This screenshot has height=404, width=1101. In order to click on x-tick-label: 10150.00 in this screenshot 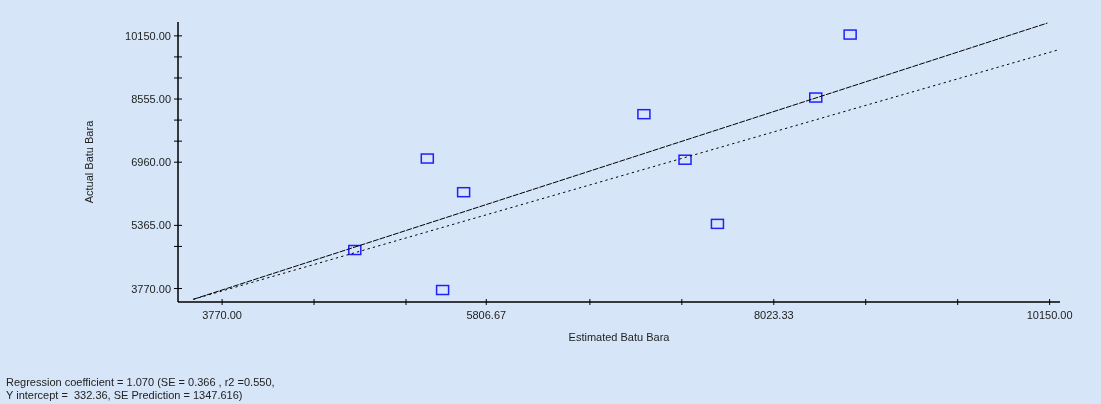, I will do `click(1049, 315)`.